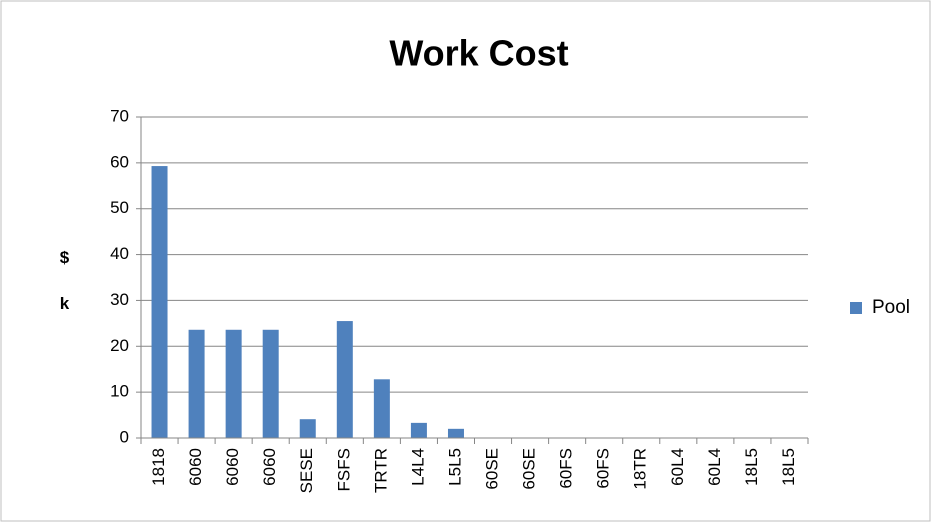 This screenshot has height=525, width=937. I want to click on legend-swatch, so click(856, 308).